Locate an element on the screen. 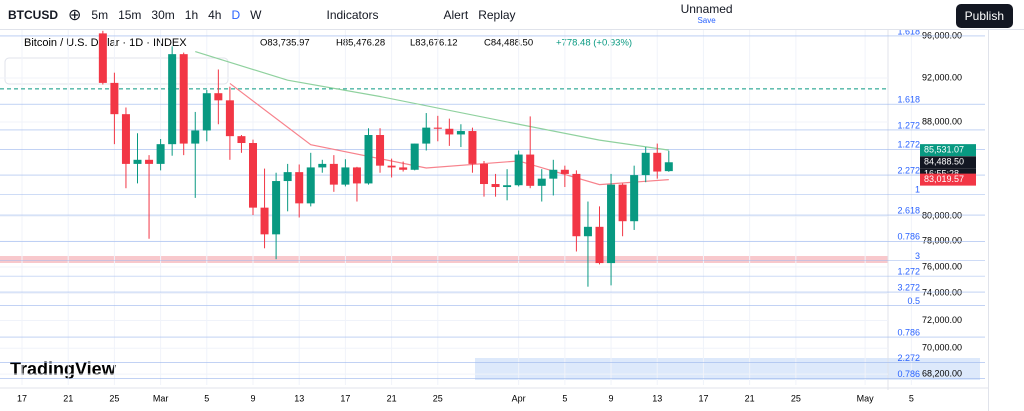 The height and width of the screenshot is (411, 1024). fib-label: 2.618 is located at coordinates (908, 210).